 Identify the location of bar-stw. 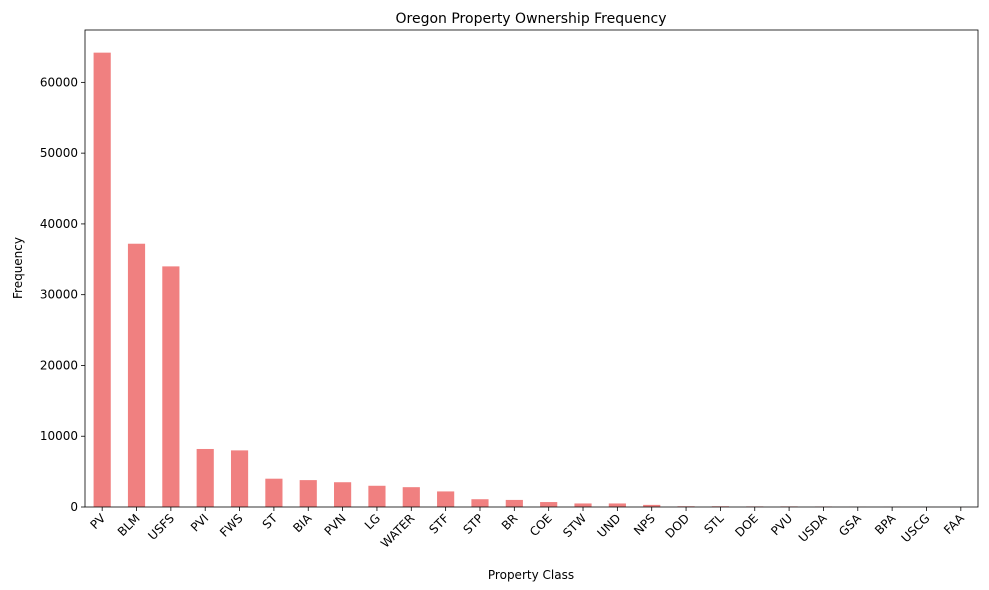
(583, 505).